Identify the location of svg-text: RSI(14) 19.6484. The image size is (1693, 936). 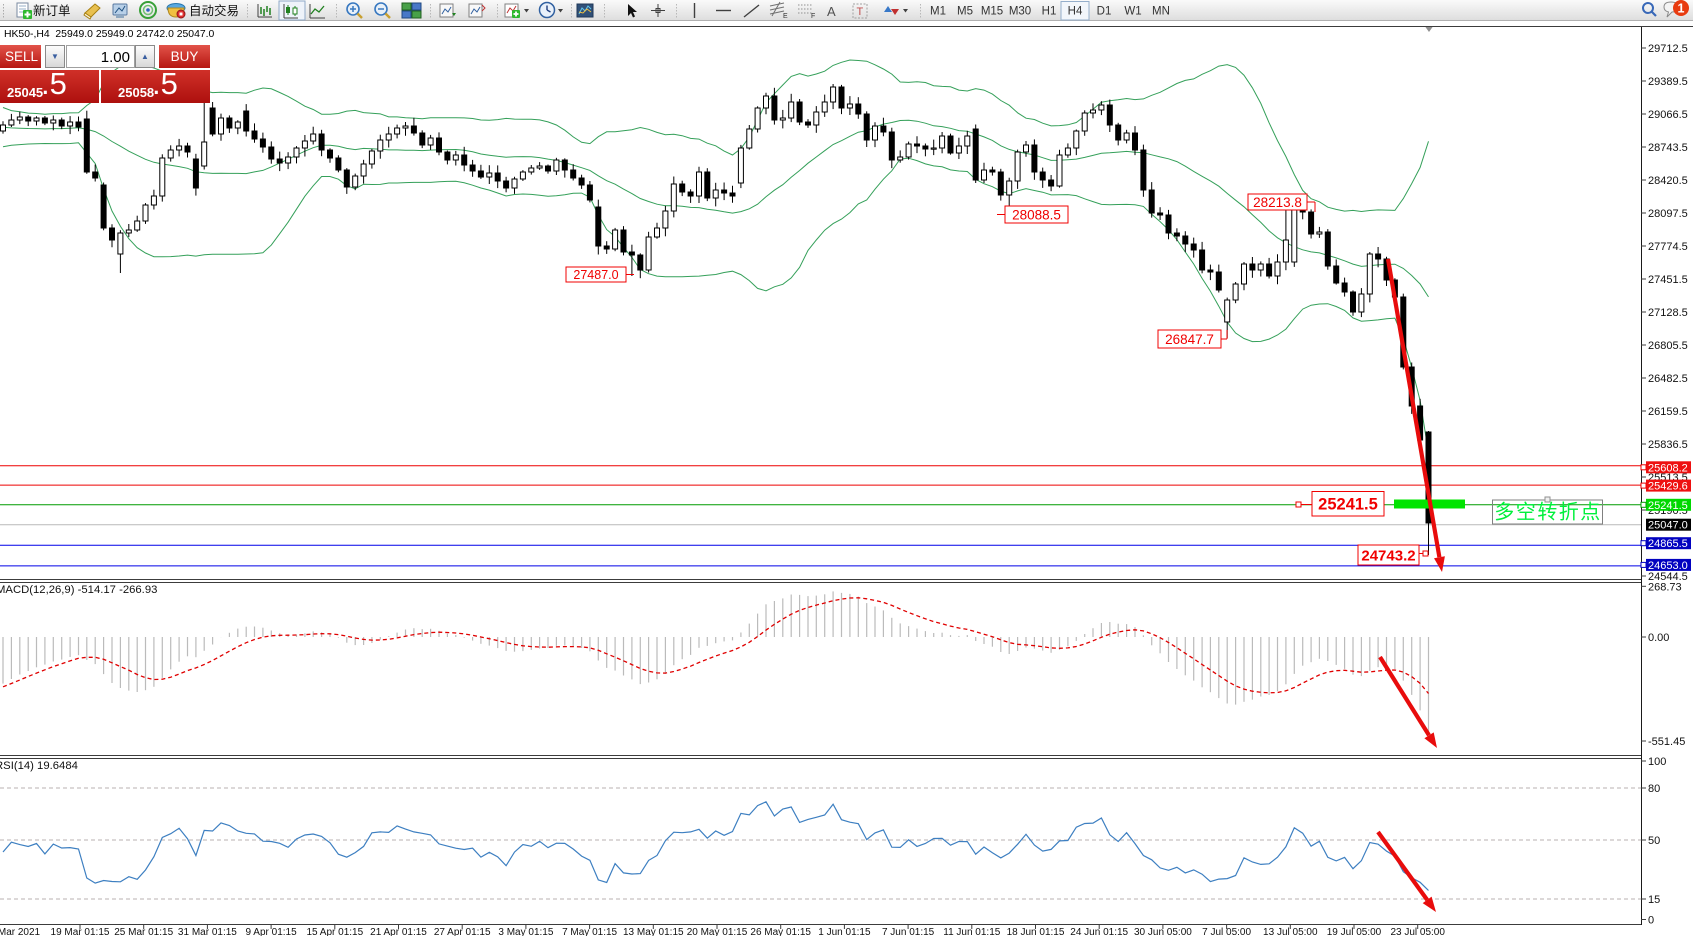
(39, 766).